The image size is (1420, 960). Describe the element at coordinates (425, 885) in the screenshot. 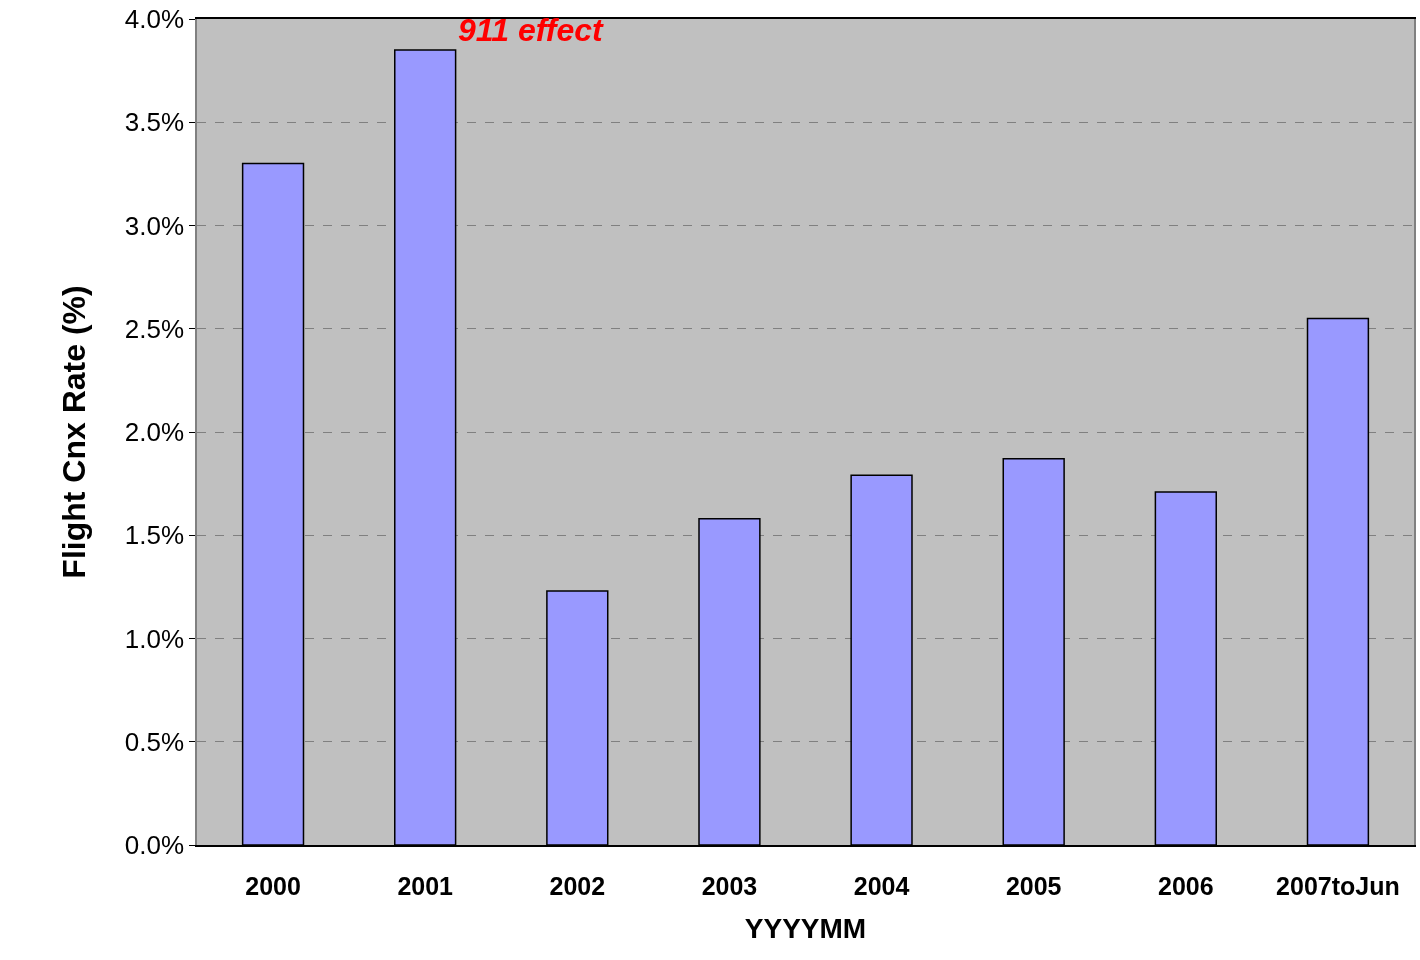

I see `x-tick-label: 2001` at that location.